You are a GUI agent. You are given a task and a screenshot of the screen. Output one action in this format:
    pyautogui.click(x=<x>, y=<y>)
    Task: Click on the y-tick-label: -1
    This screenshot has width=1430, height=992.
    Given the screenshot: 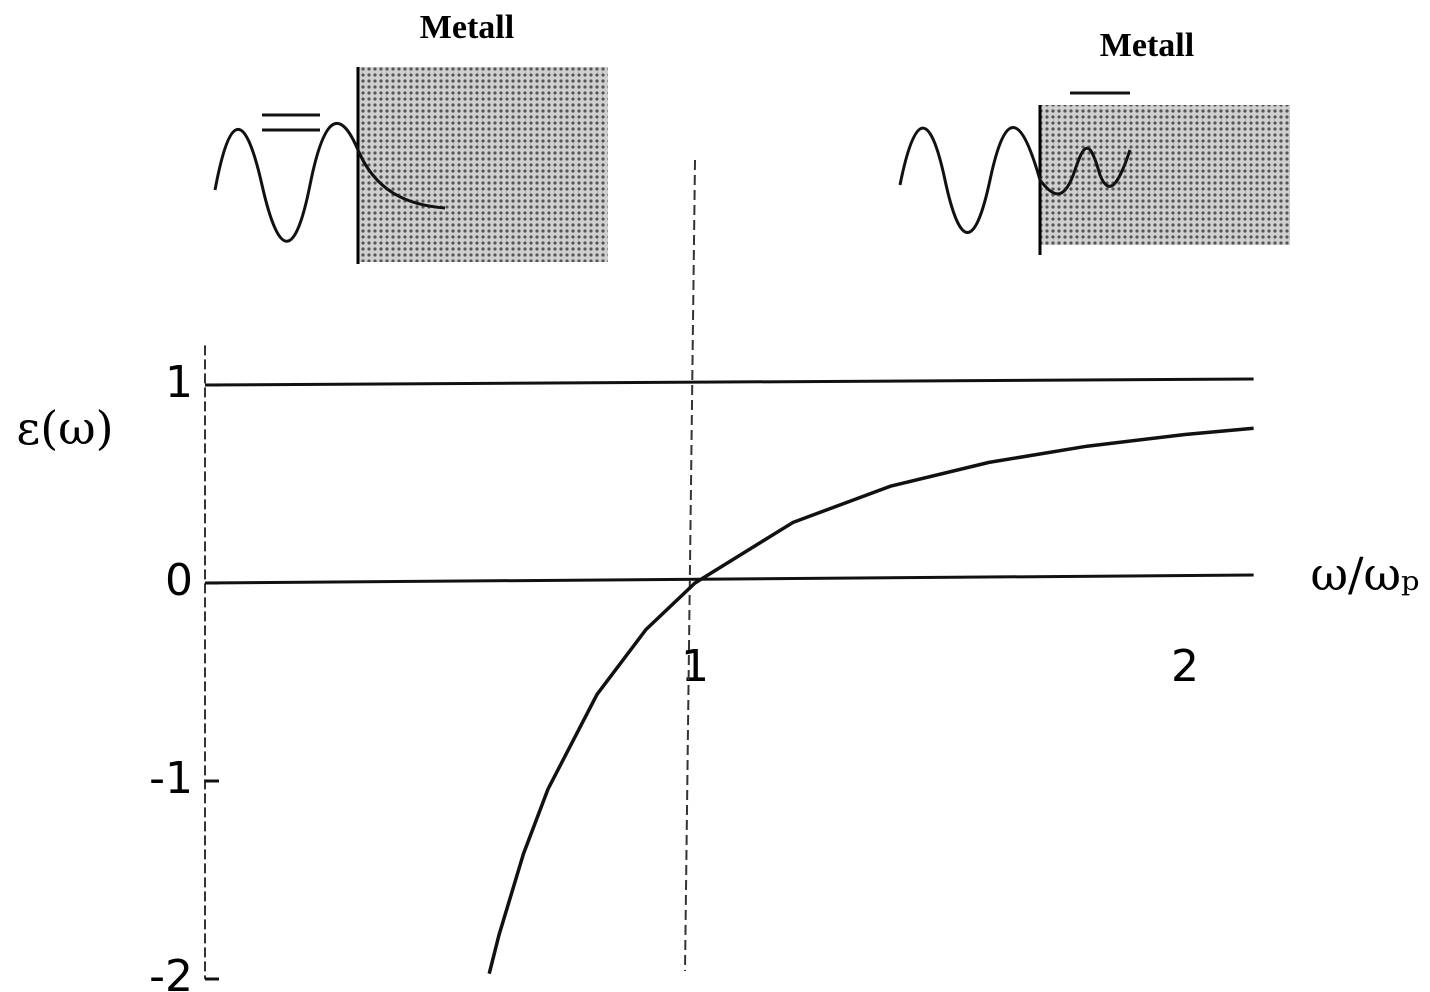 What is the action you would take?
    pyautogui.click(x=171, y=778)
    